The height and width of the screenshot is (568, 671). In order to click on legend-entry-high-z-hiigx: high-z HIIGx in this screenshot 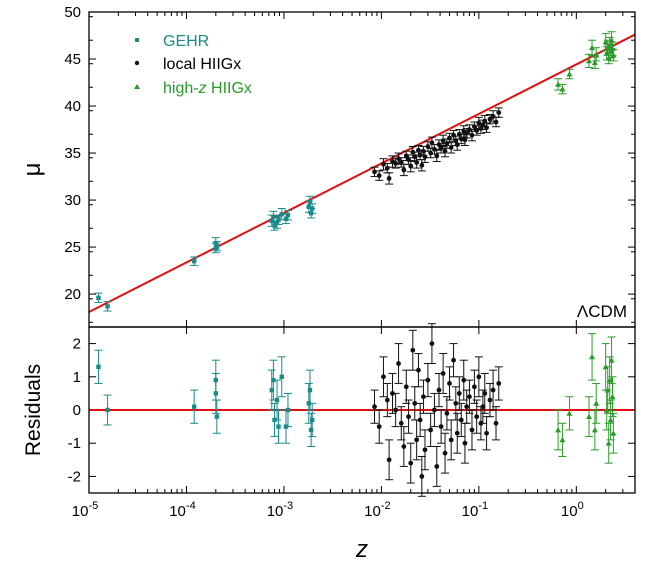, I will do `click(193, 88)`.